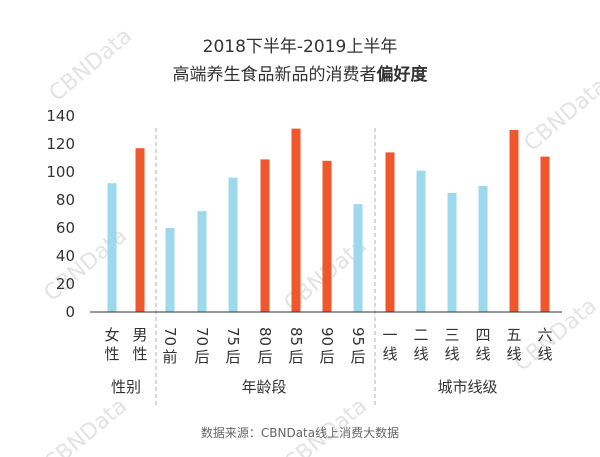  What do you see at coordinates (233, 336) in the screenshot?
I see `category-label-number: 75` at bounding box center [233, 336].